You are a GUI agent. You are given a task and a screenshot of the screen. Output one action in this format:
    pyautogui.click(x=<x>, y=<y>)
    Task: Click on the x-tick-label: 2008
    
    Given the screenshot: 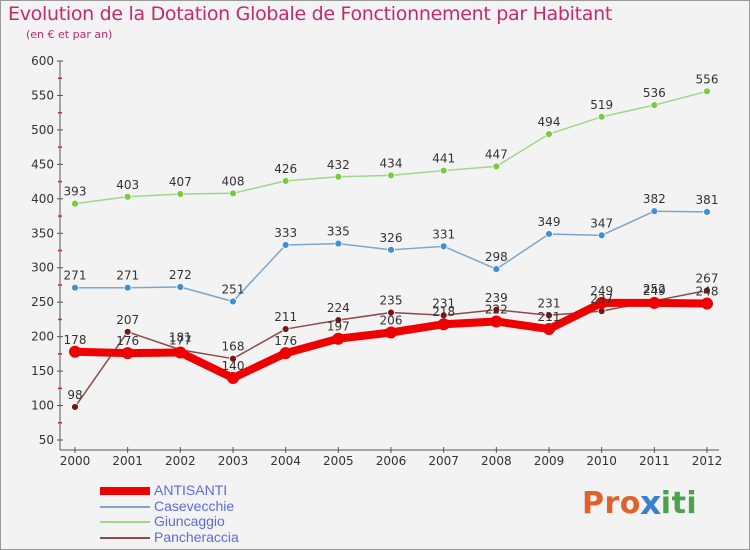 What is the action you would take?
    pyautogui.click(x=496, y=461)
    